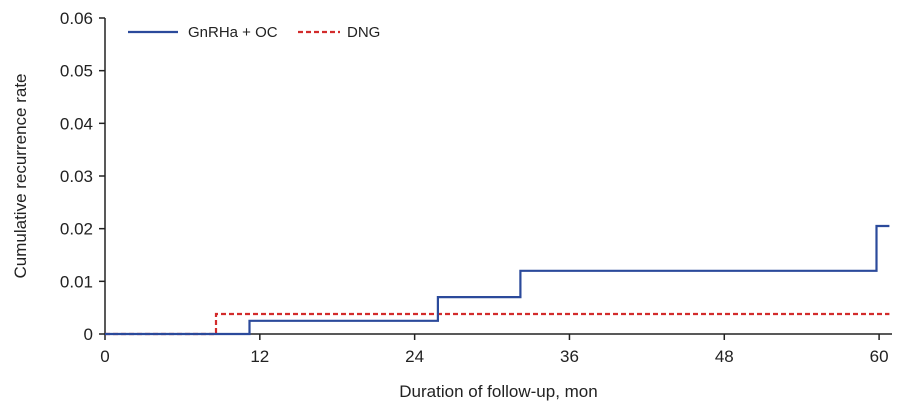 The height and width of the screenshot is (410, 906). What do you see at coordinates (20, 175) in the screenshot?
I see `y-axis-title: Cumulative recurrence rate` at bounding box center [20, 175].